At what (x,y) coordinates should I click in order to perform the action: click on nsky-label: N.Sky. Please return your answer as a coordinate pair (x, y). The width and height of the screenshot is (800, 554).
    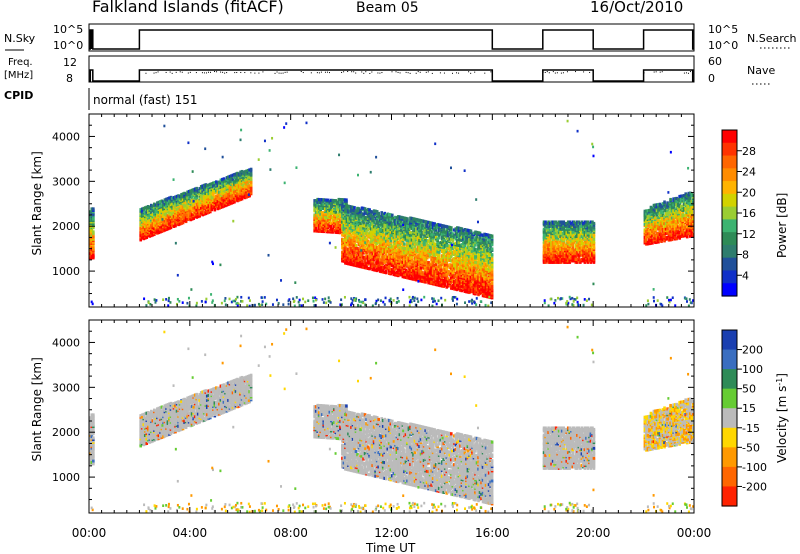
    Looking at the image, I should click on (20, 38).